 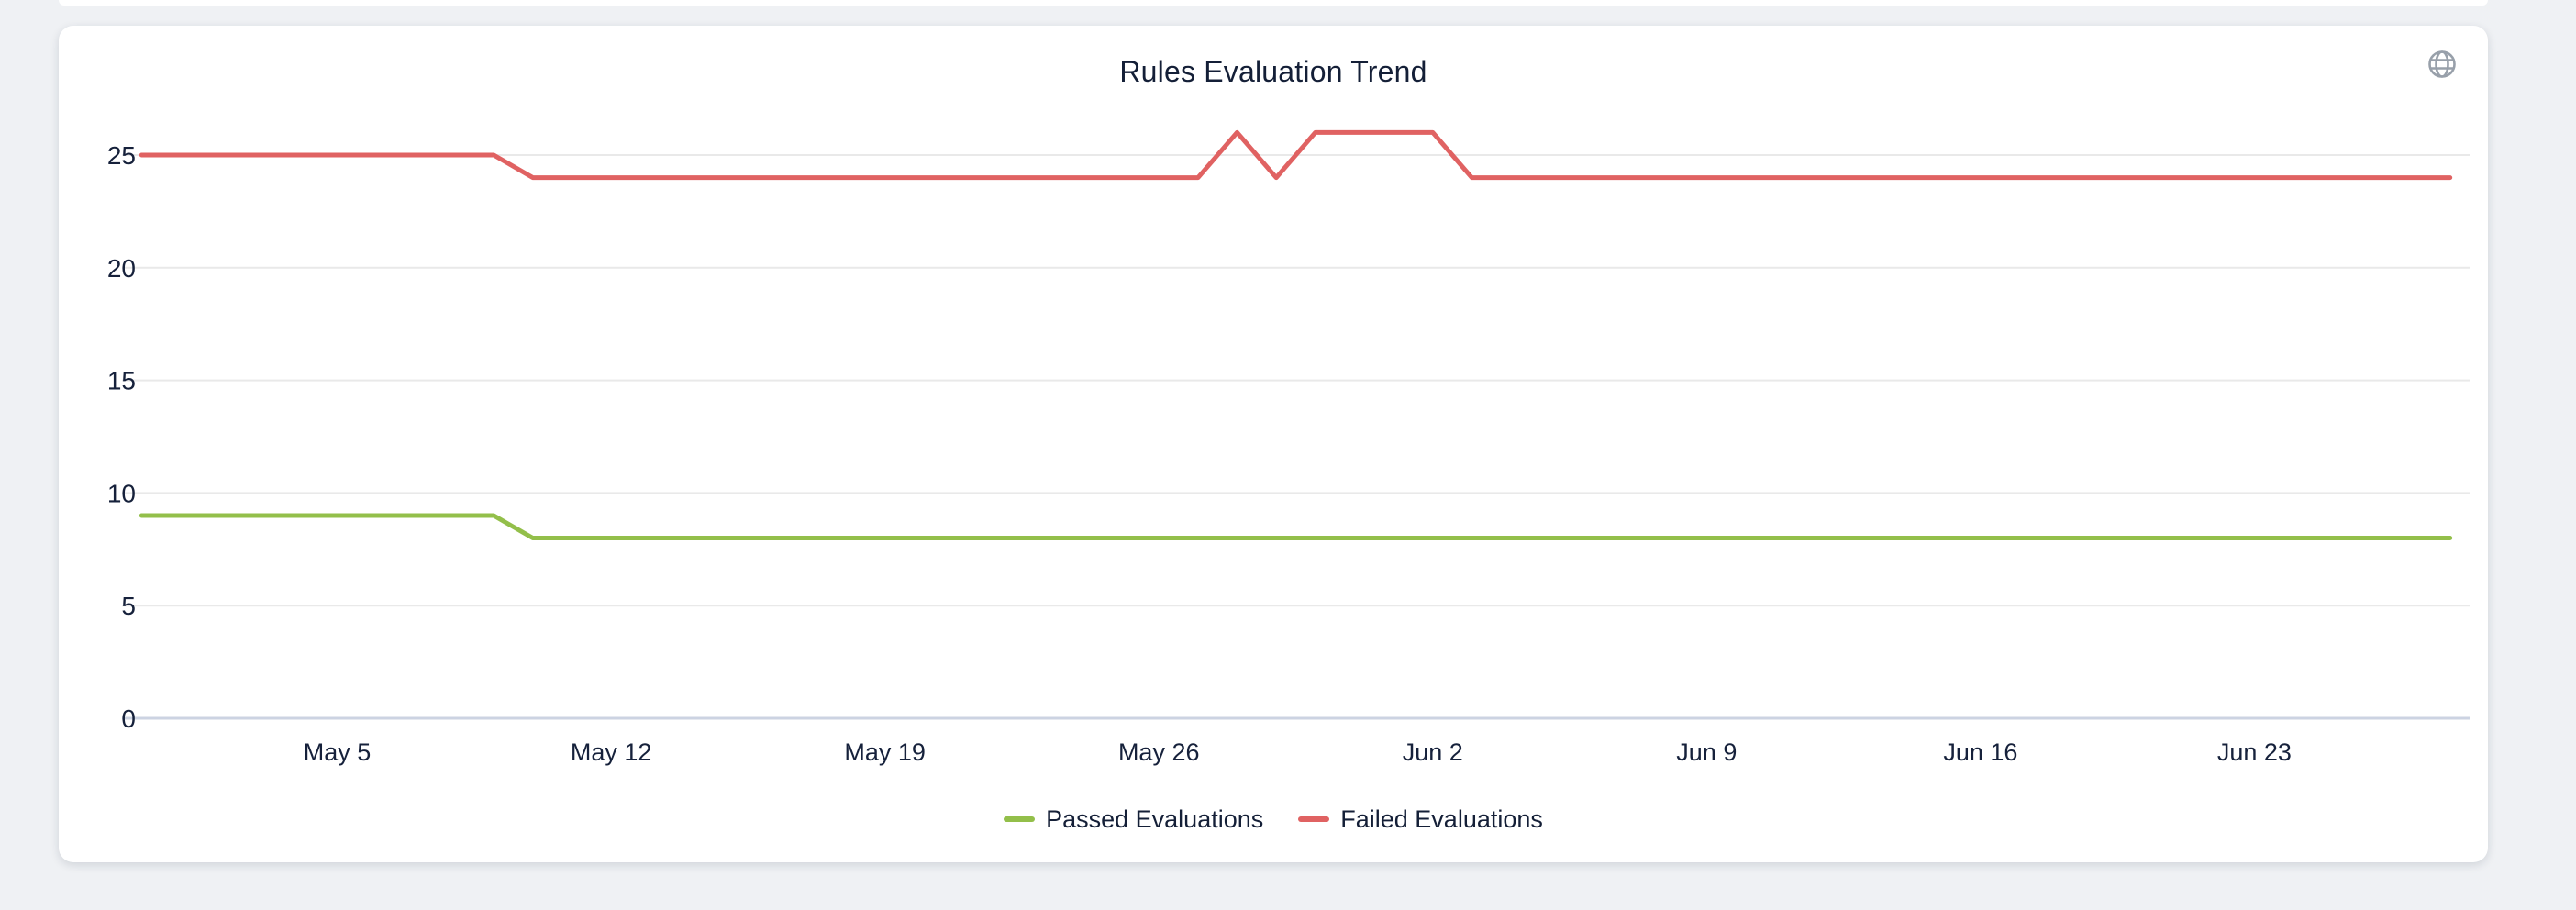 I want to click on x-axis-label: Jun 23, so click(x=2254, y=752).